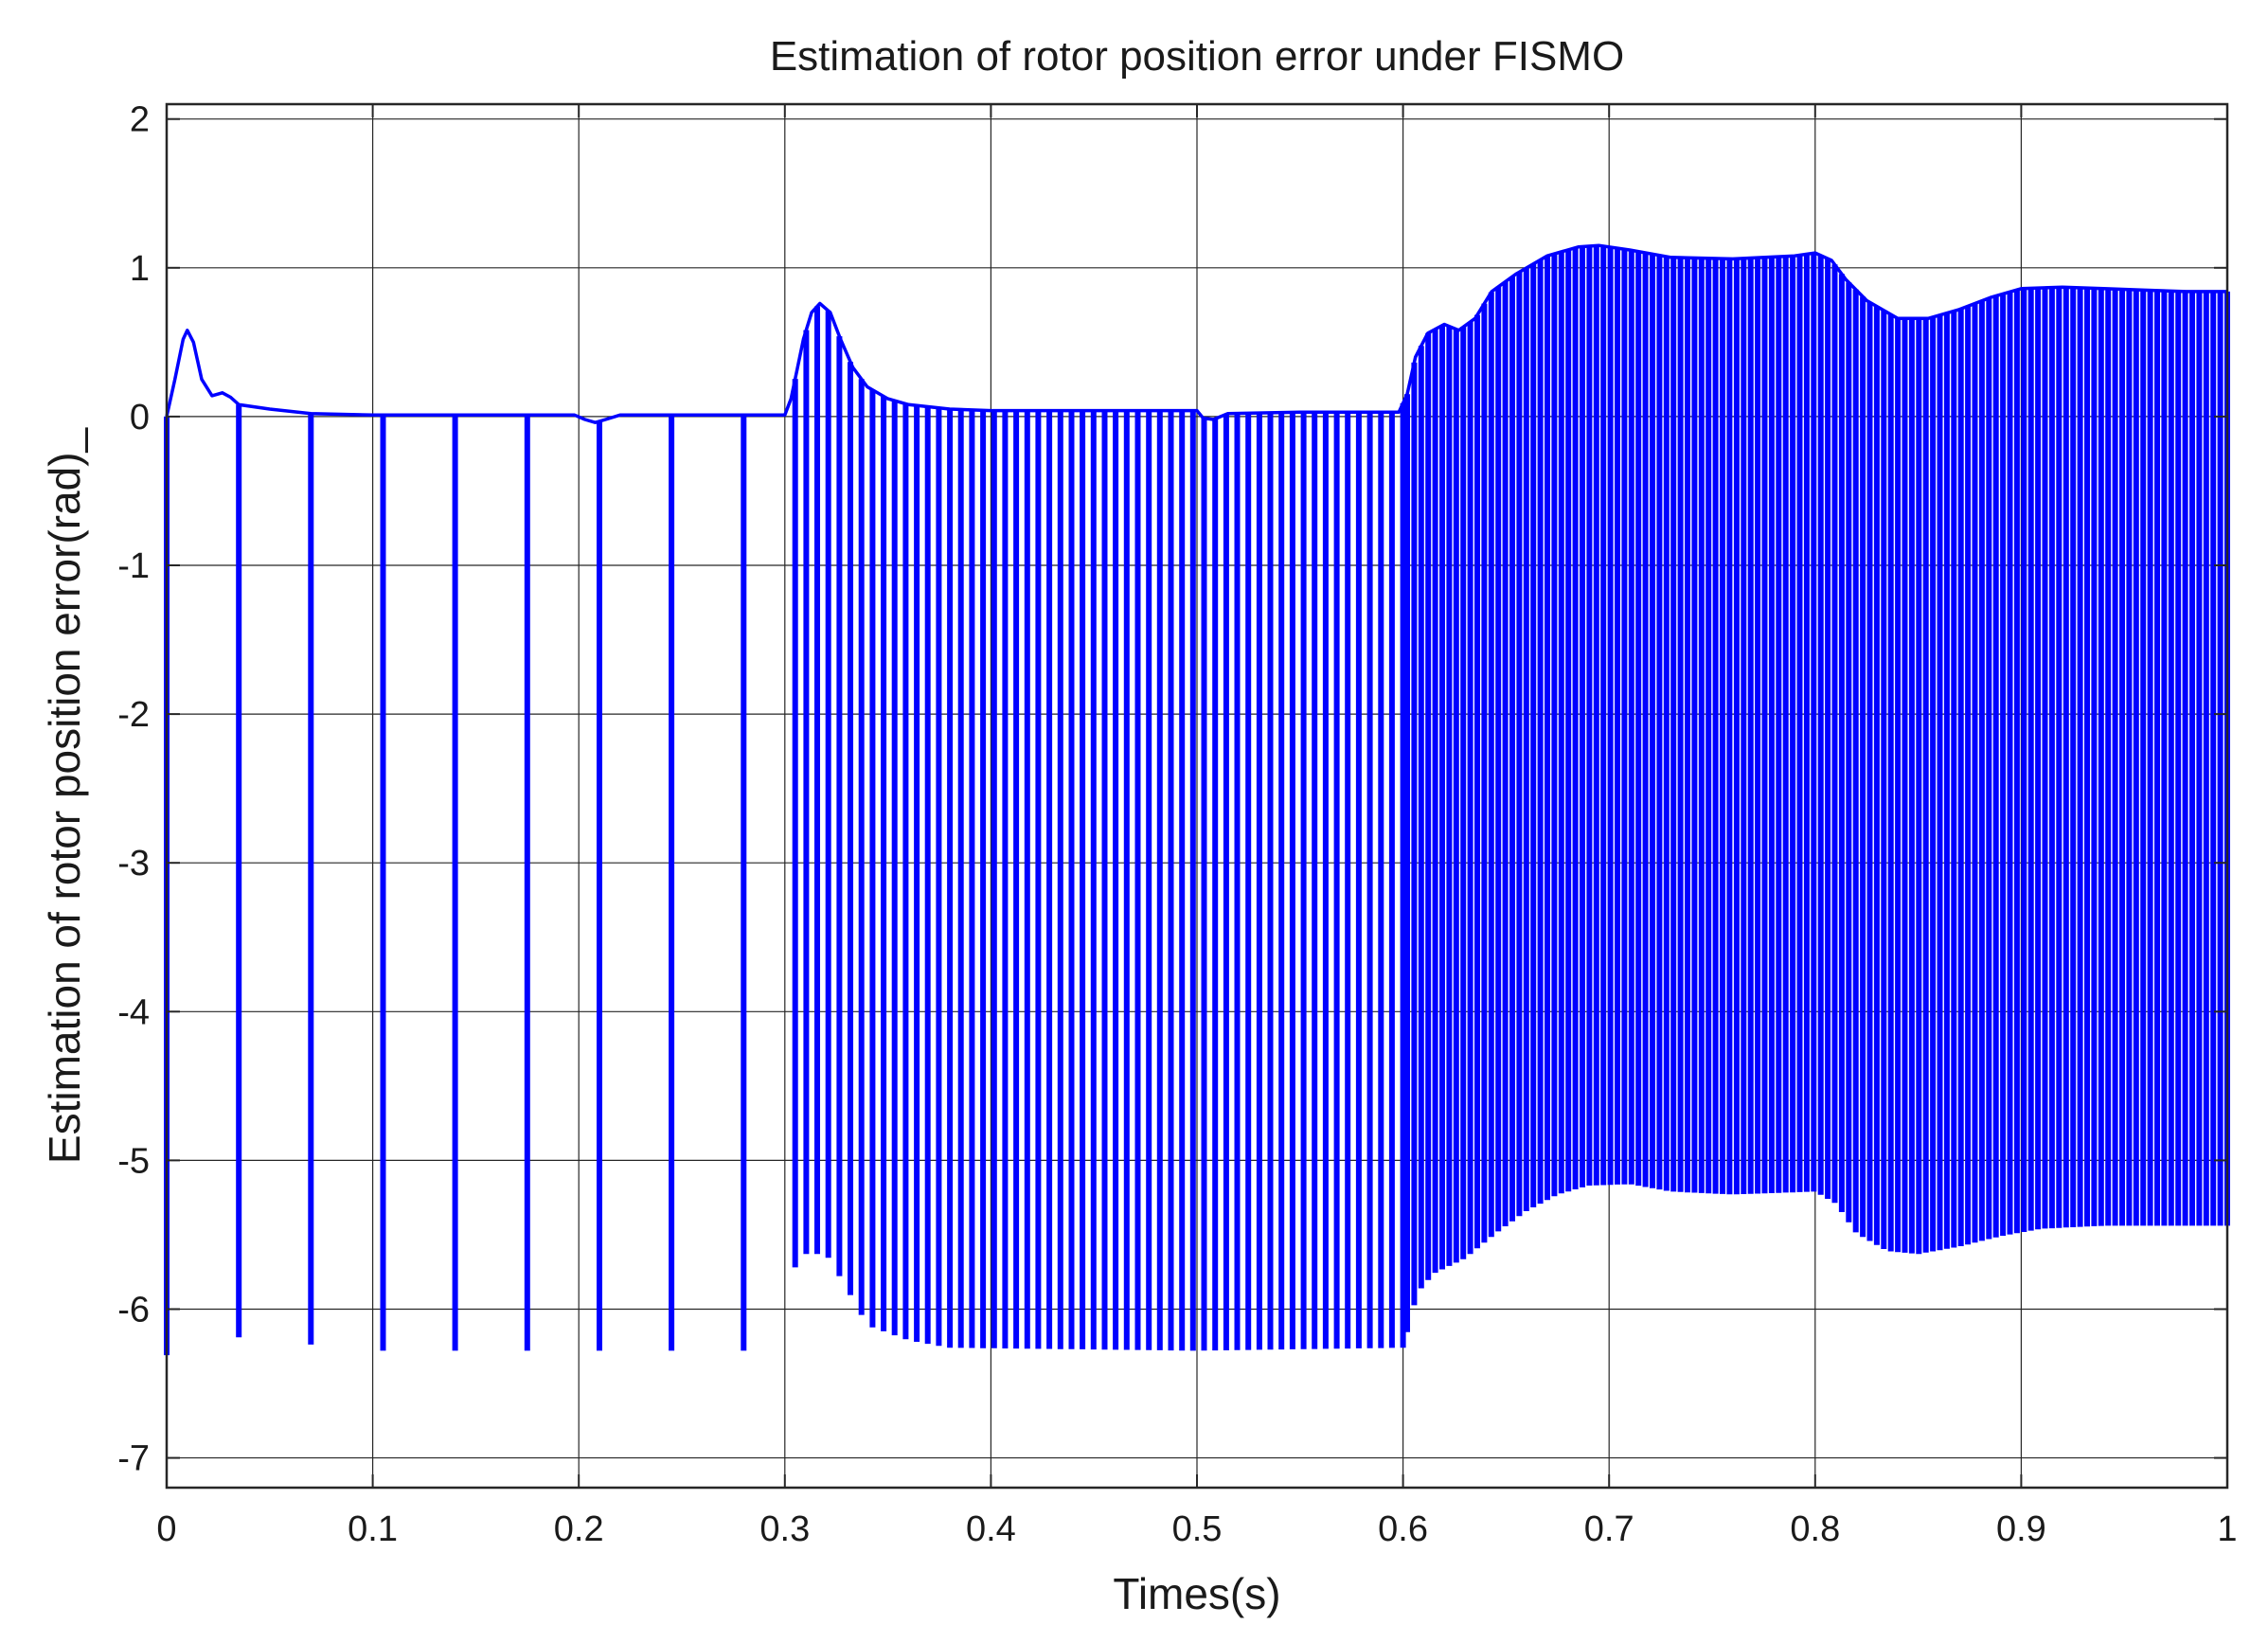 This screenshot has height=1642, width=2268. I want to click on x-tick-label: 0.7, so click(1609, 1529).